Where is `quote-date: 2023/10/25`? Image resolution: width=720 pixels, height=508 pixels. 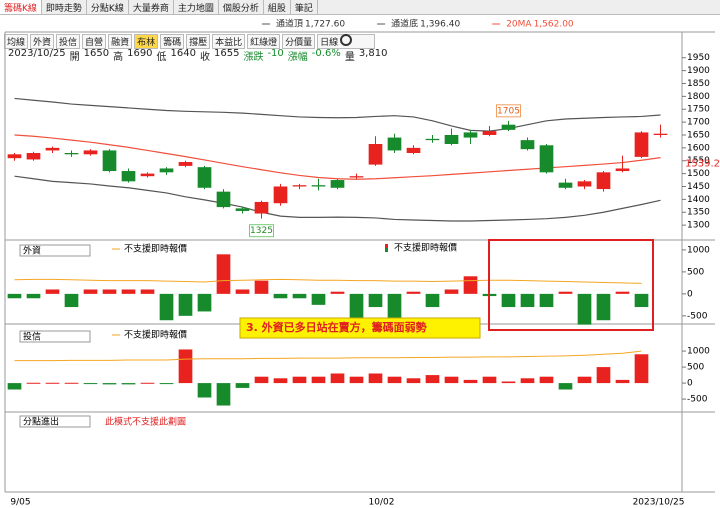
quote-date: 2023/10/25 is located at coordinates (37, 53).